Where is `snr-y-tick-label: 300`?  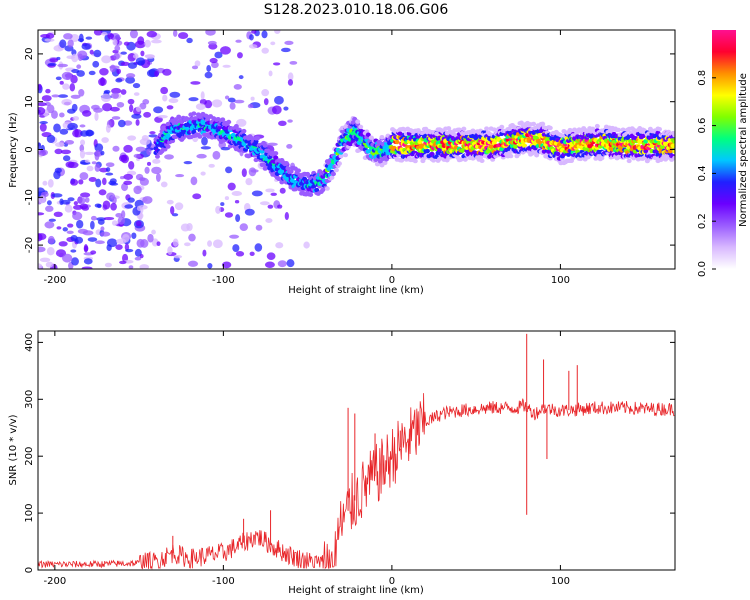 snr-y-tick-label: 300 is located at coordinates (29, 399).